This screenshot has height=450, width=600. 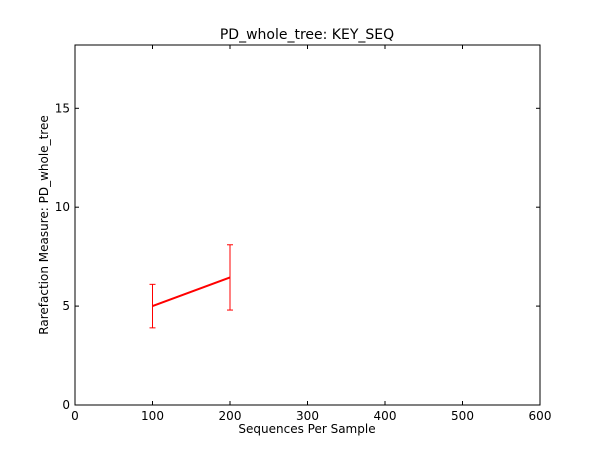 What do you see at coordinates (62, 207) in the screenshot?
I see `y-tick-label: 10` at bounding box center [62, 207].